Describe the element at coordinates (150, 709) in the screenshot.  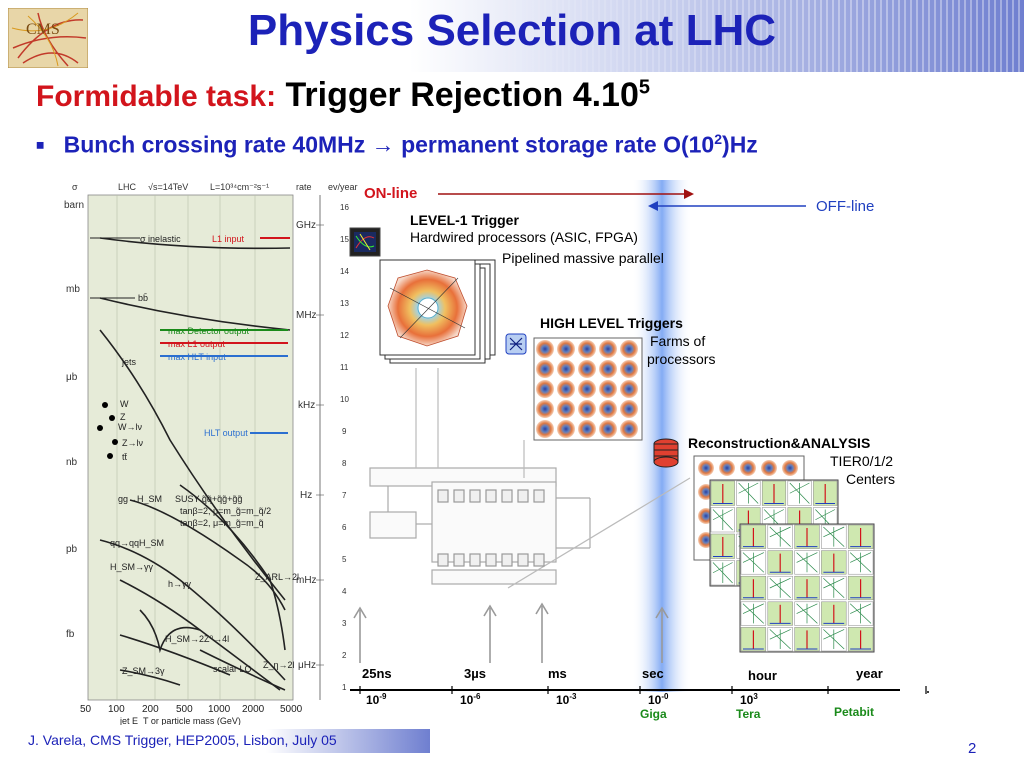
I see `svg-text: 200` at that location.